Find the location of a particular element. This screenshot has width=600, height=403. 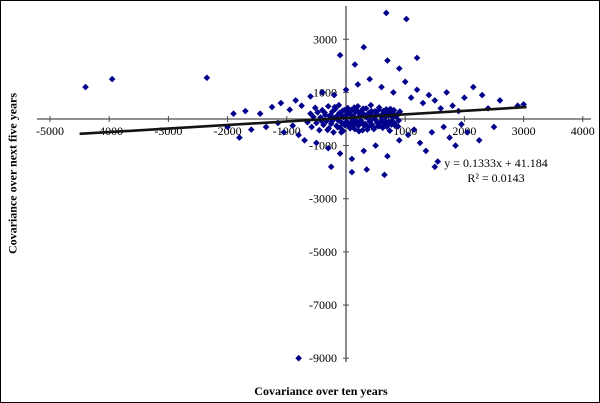

trendline is located at coordinates (303, 120).